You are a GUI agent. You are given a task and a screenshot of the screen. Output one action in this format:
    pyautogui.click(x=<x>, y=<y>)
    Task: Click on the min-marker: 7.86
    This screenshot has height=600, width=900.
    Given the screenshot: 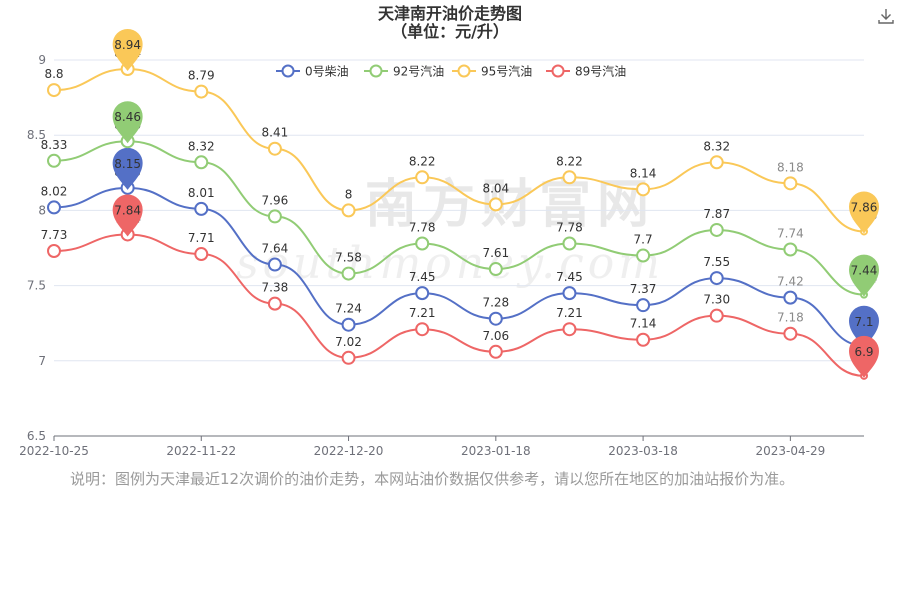 What is the action you would take?
    pyautogui.click(x=864, y=212)
    